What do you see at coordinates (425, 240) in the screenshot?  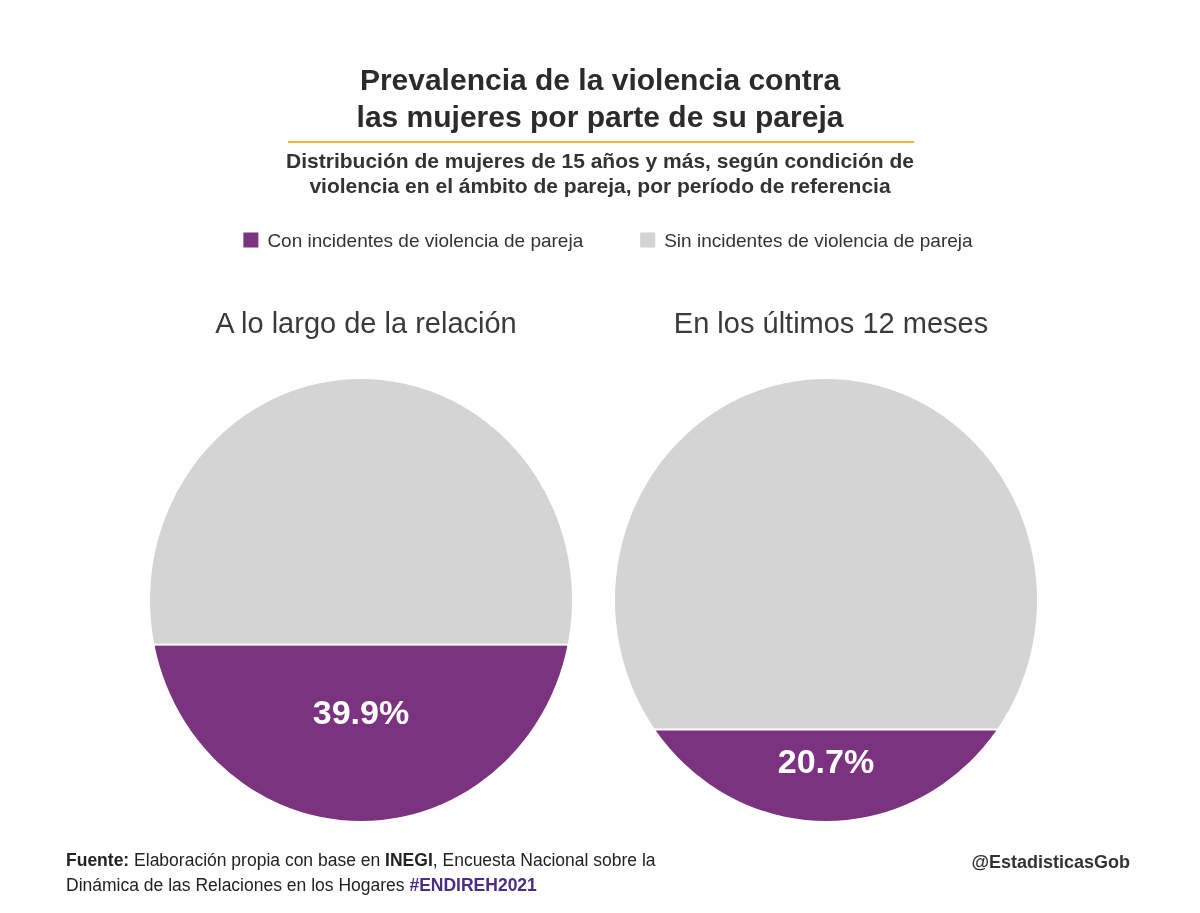 I see `legend-label: Con incidentes de violencia de pareja` at bounding box center [425, 240].